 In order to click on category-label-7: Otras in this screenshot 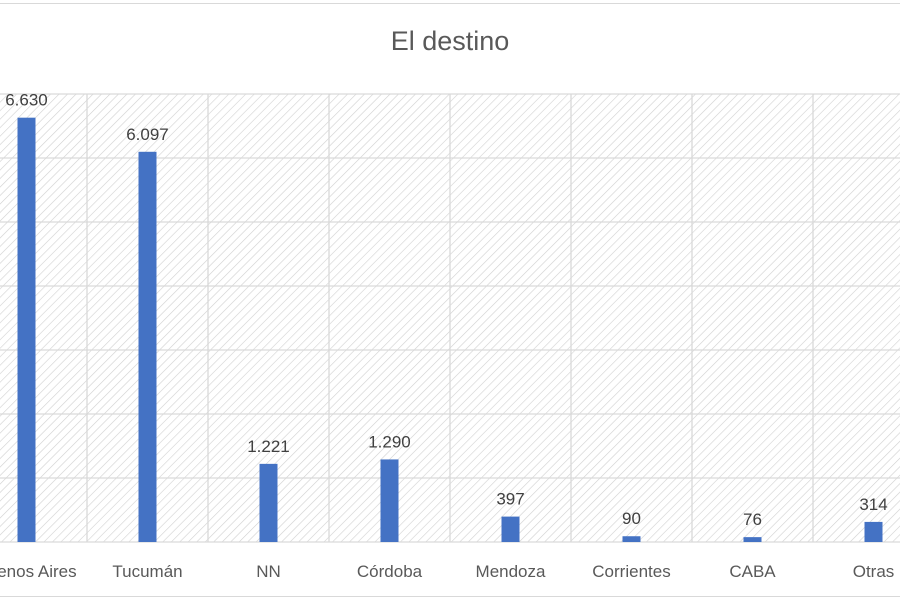, I will do `click(874, 571)`.